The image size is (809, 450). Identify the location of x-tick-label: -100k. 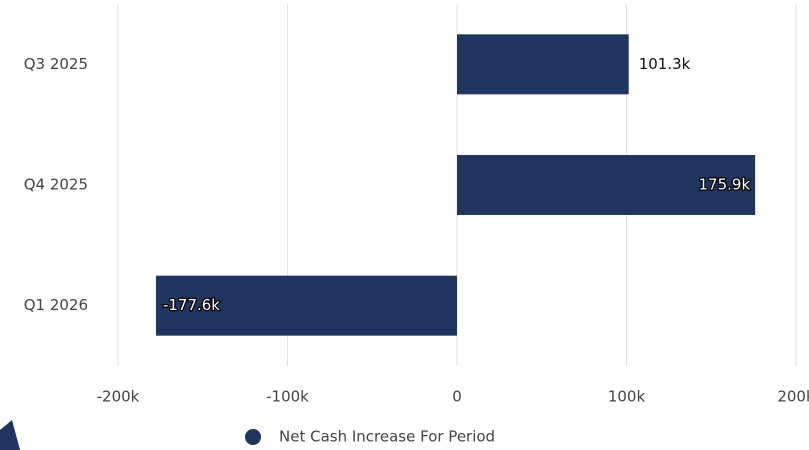
(287, 397).